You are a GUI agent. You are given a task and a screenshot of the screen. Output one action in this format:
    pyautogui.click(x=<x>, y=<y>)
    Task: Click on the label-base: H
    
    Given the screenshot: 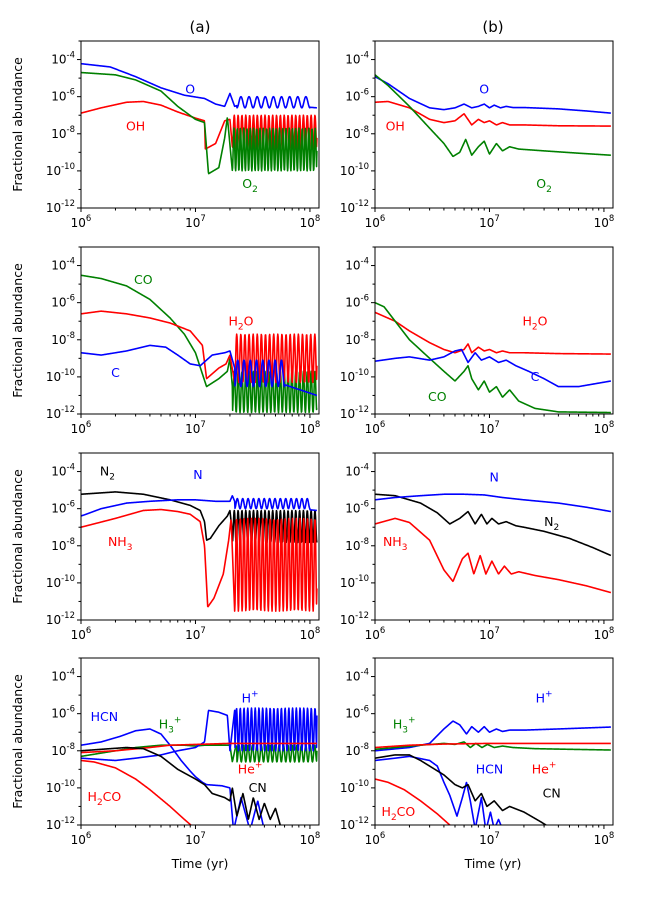 What is the action you would take?
    pyautogui.click(x=233, y=320)
    